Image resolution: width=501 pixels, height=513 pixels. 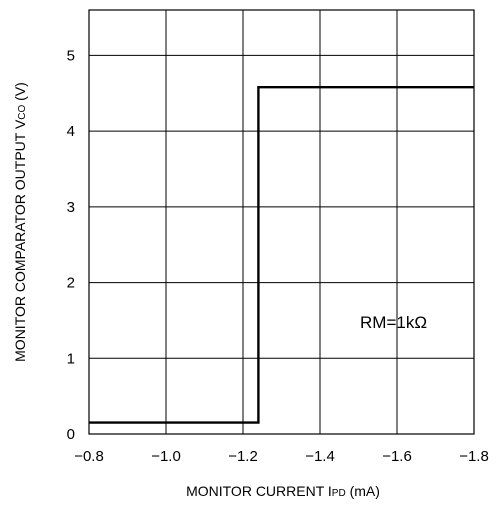 What do you see at coordinates (71, 55) in the screenshot?
I see `y-tick-label: 5` at bounding box center [71, 55].